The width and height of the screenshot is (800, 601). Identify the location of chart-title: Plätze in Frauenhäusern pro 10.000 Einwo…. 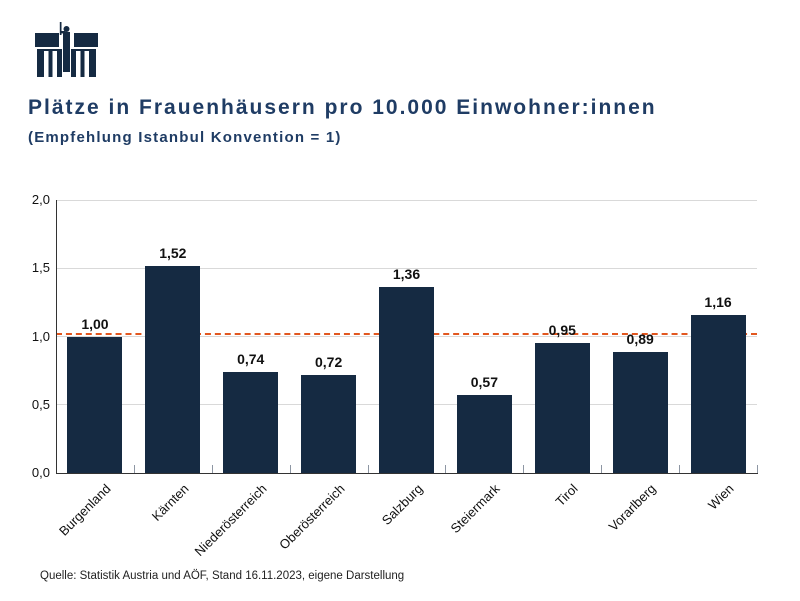
(342, 107).